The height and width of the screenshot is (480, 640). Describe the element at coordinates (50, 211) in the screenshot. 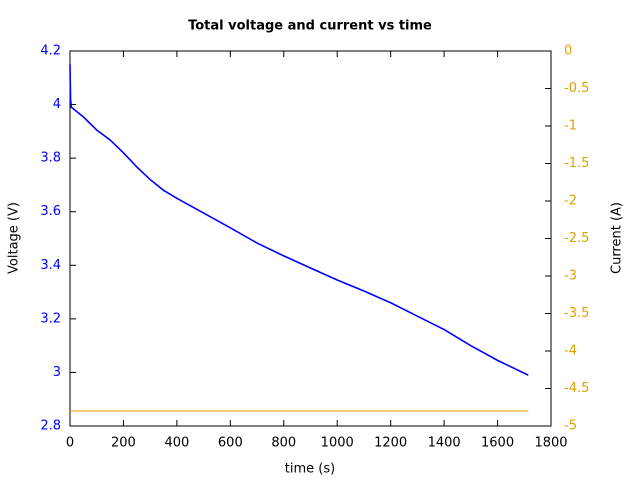

I see `y-tick-label: 3.6` at that location.